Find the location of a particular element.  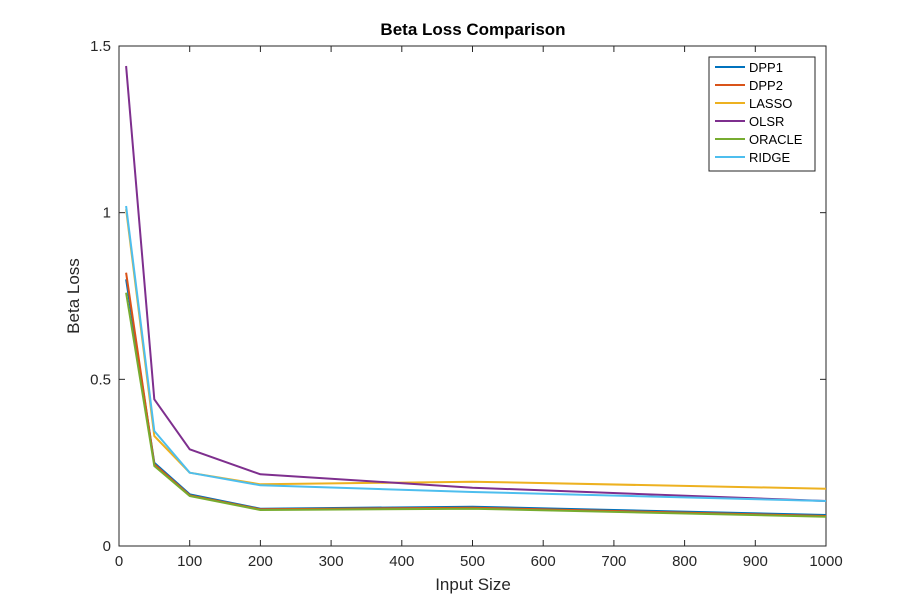

x-tick-label: 1000 is located at coordinates (825, 561).